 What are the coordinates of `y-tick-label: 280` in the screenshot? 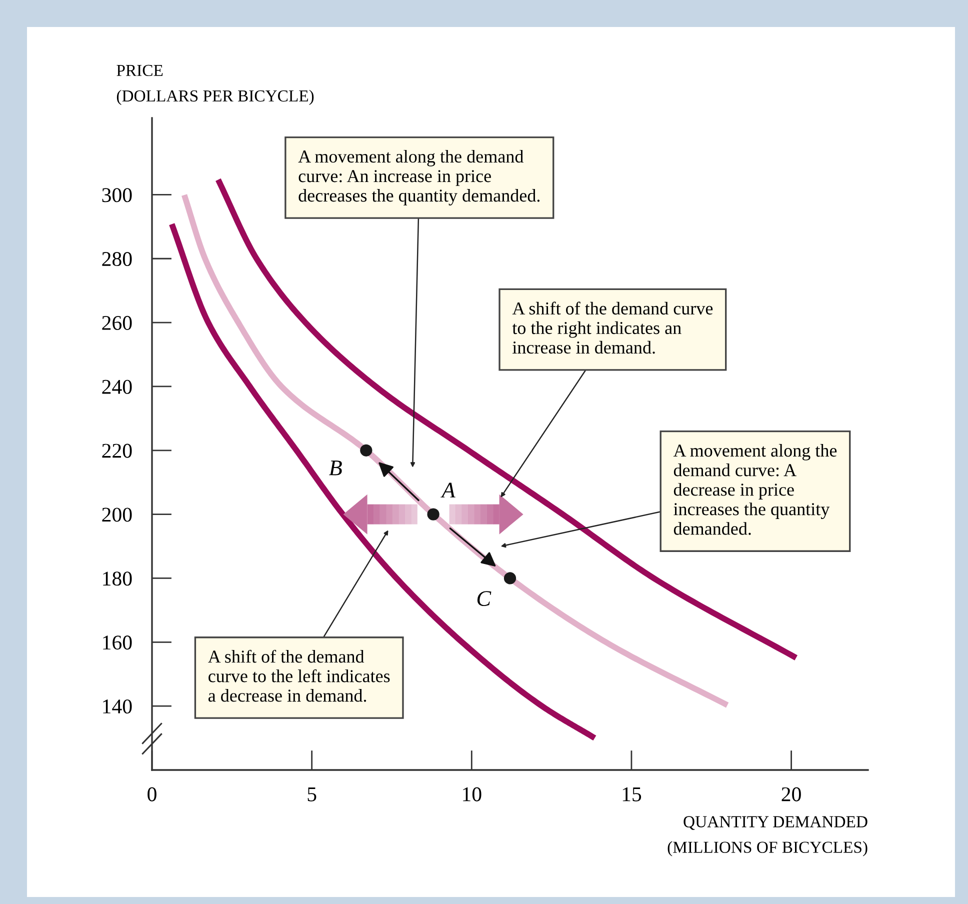 It's located at (117, 259).